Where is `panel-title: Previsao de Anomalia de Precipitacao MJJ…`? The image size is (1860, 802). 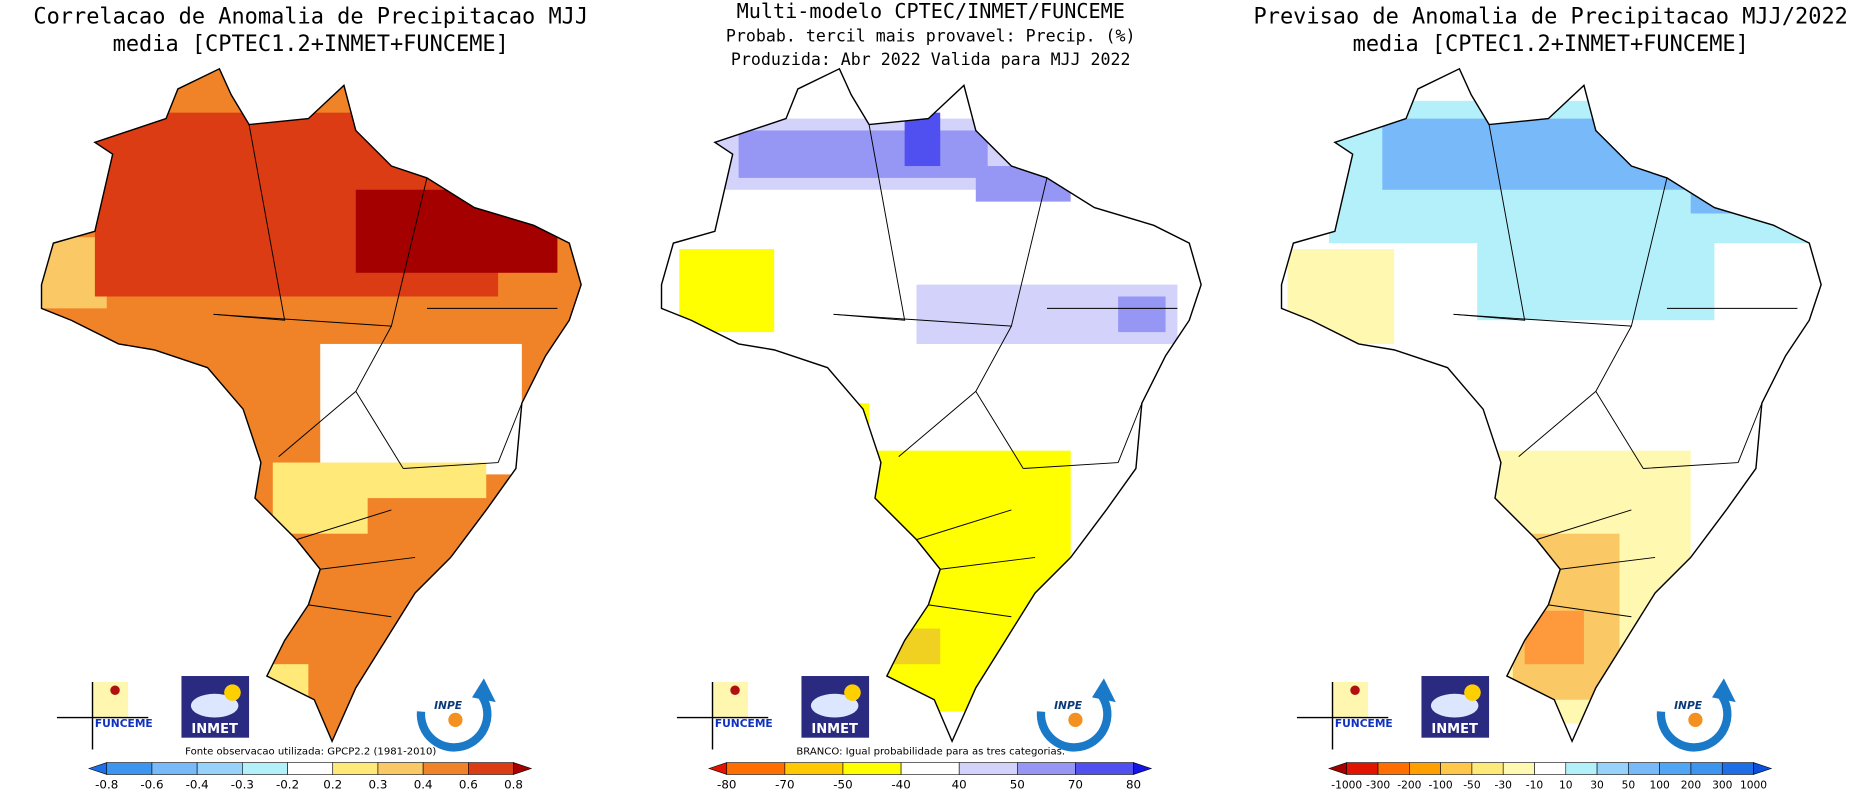
panel-title: Previsao de Anomalia de Precipitacao MJJ… is located at coordinates (1551, 17).